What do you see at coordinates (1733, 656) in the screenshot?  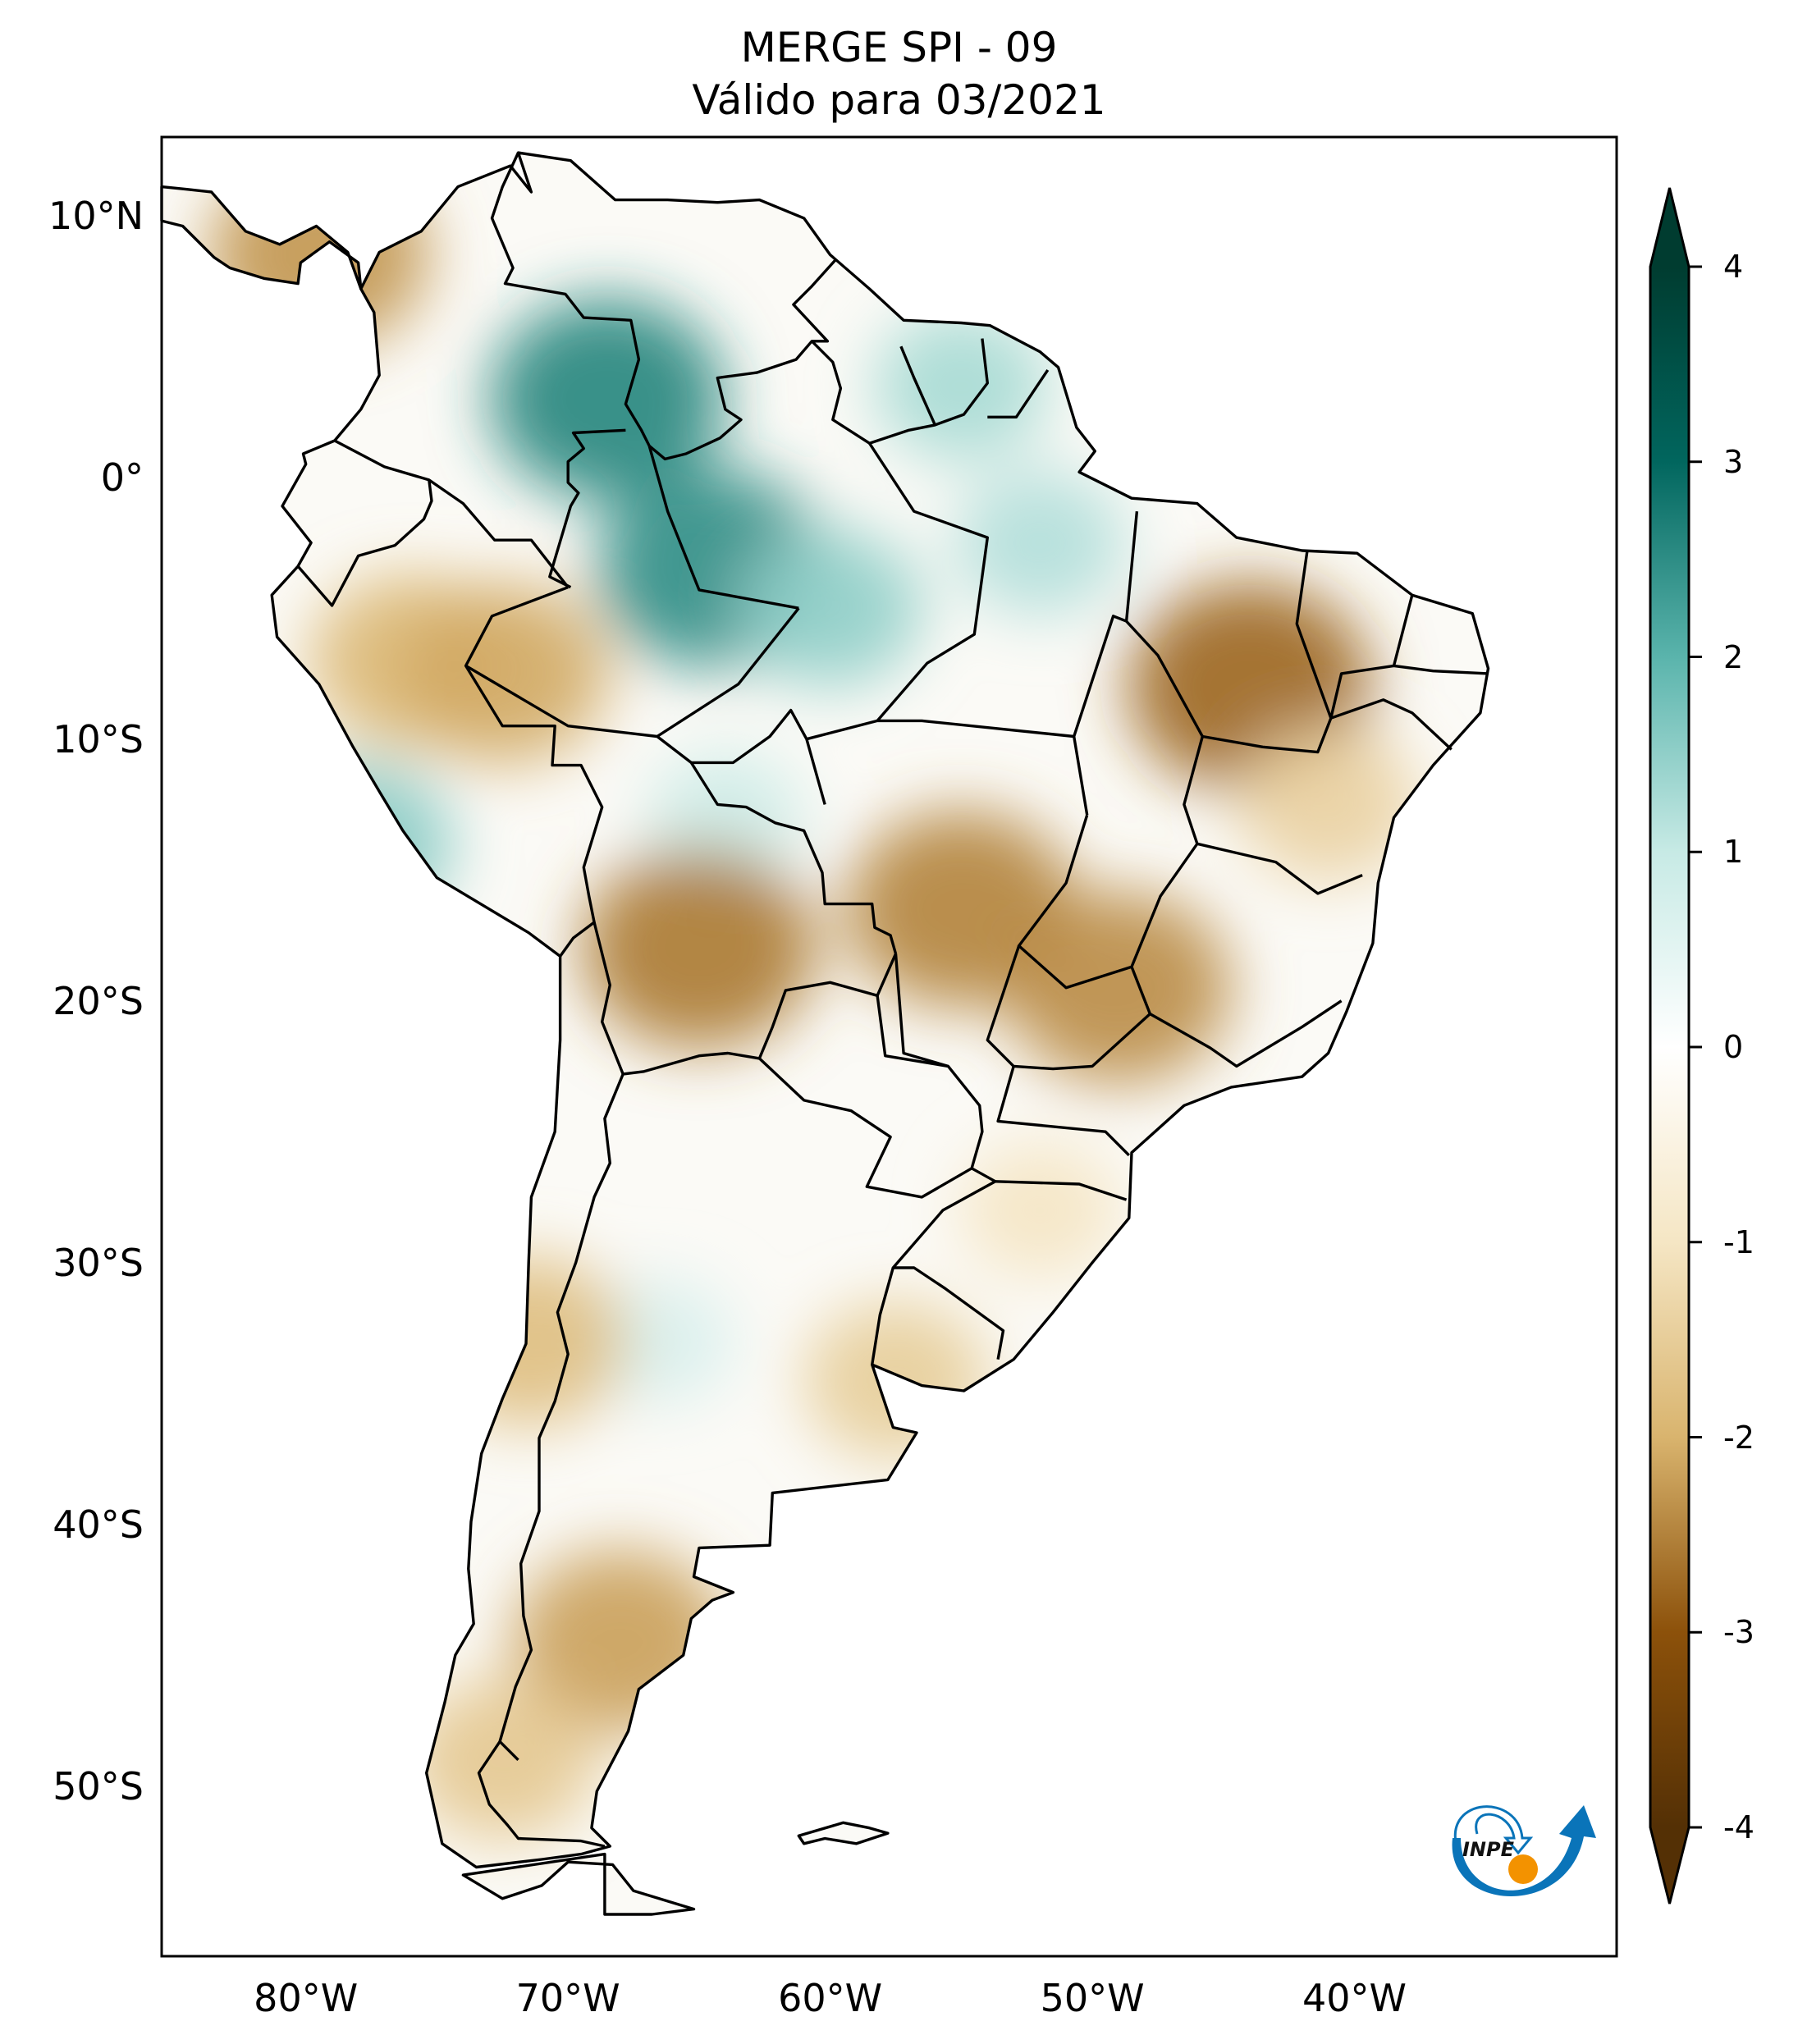 I see `colorbar-tick-label: 2` at bounding box center [1733, 656].